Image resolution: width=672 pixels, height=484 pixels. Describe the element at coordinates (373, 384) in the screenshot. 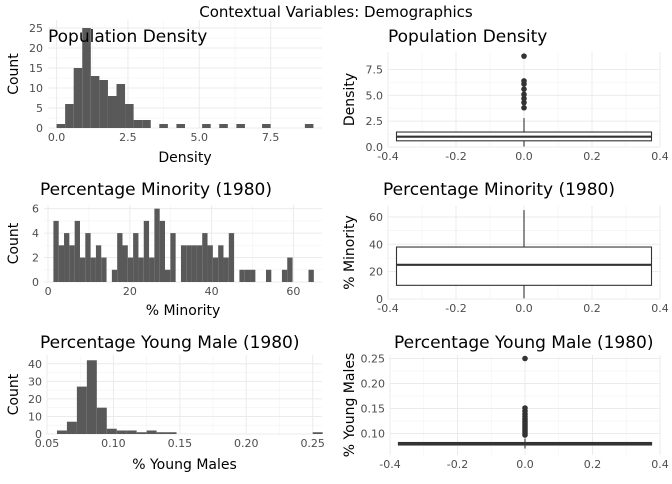

I see `y-tick-label: 0.20` at that location.